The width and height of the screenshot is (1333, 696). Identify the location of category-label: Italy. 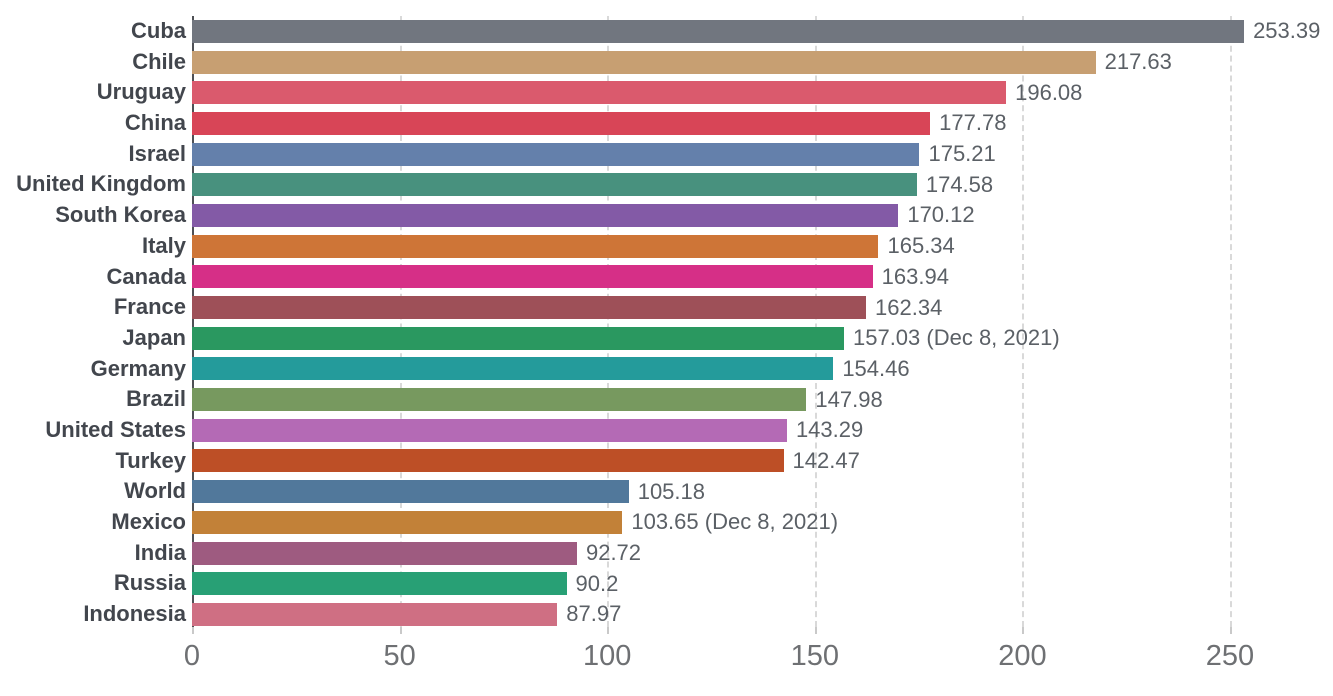
(163, 245).